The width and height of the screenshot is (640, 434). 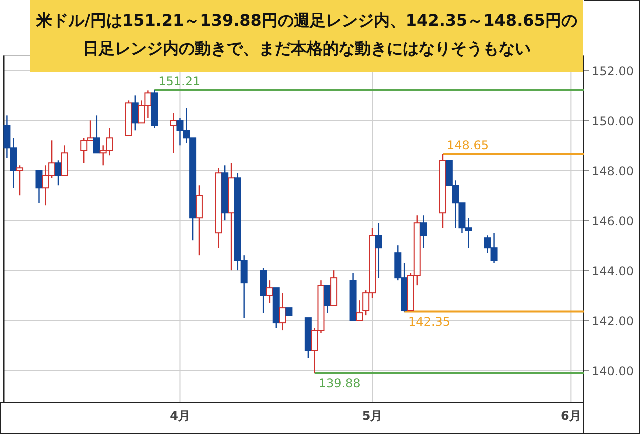 What do you see at coordinates (613, 321) in the screenshot?
I see `y-tick-label: 142.00` at bounding box center [613, 321].